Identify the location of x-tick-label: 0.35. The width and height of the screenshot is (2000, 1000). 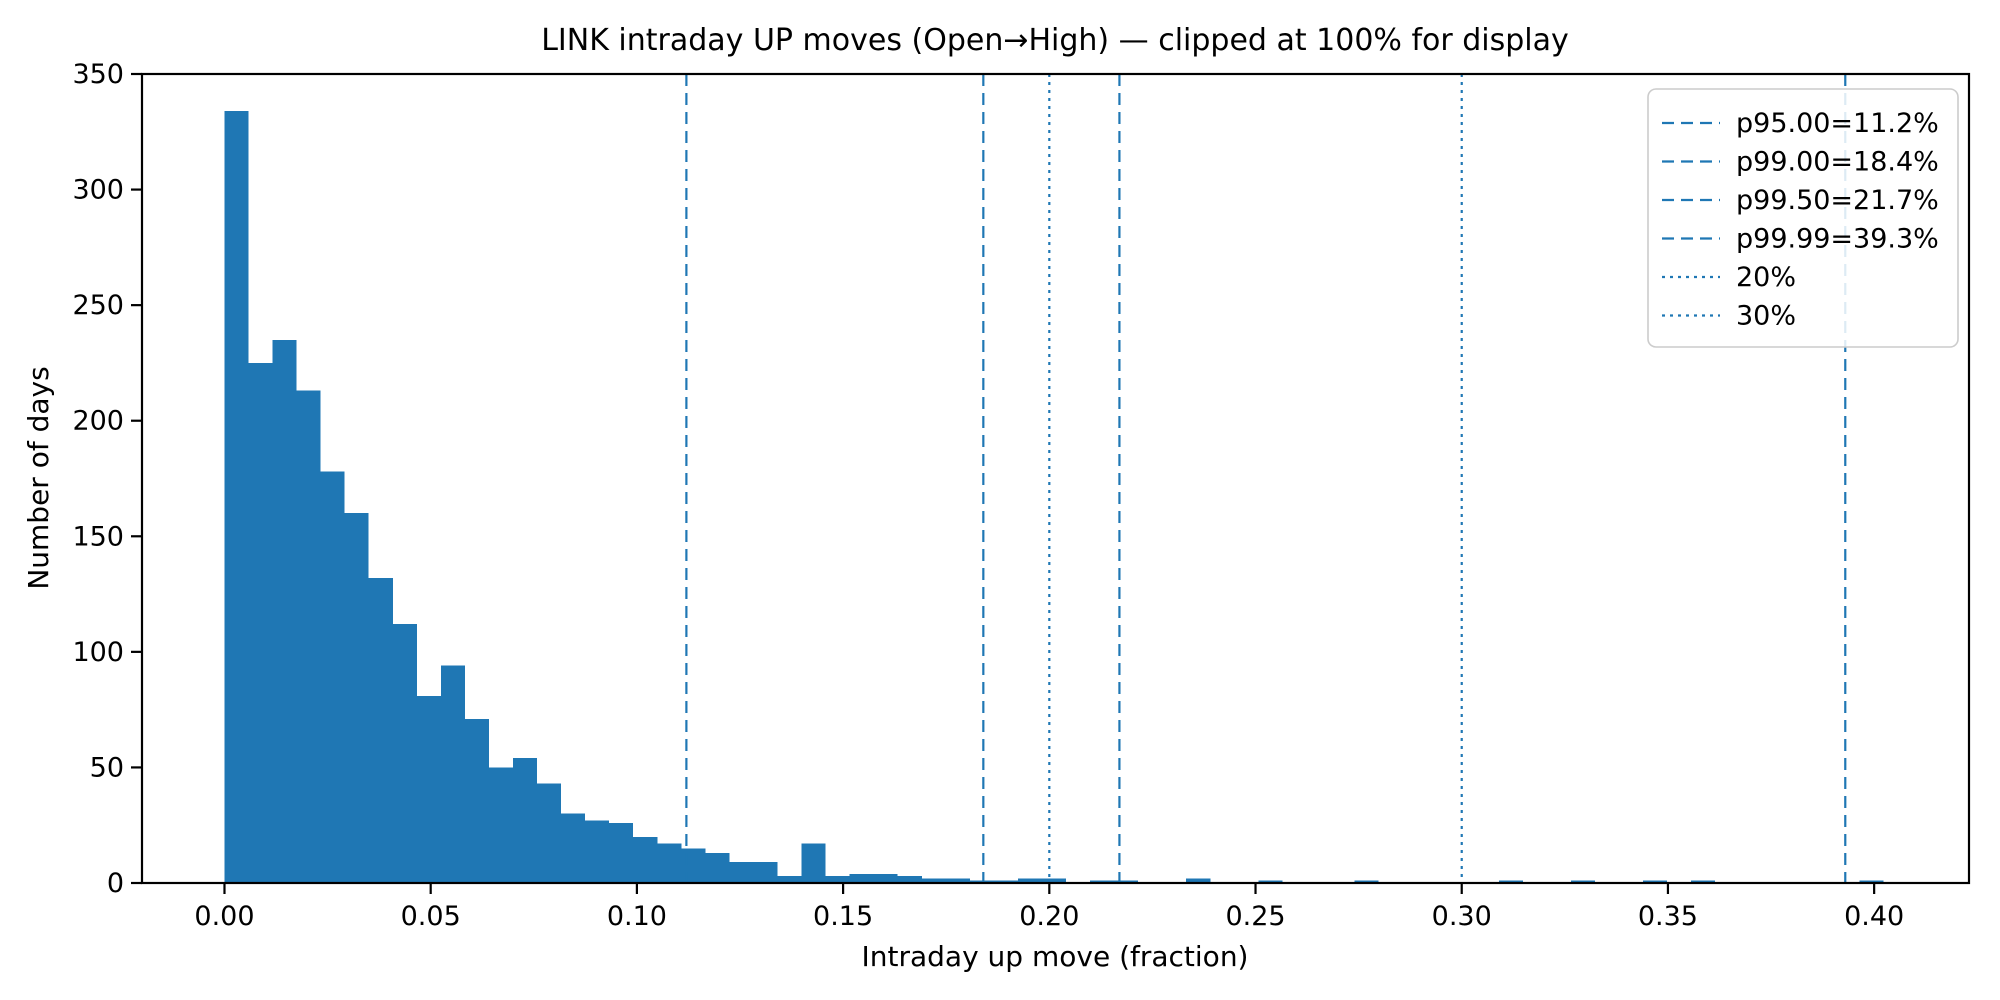
(1668, 916).